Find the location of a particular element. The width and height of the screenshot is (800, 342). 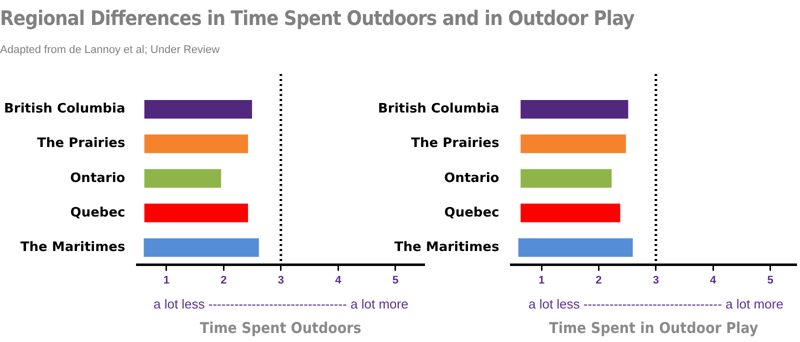

chart-title: Regional Differences in Time Spent Outdoors and in Outdoor Play is located at coordinates (317, 18).